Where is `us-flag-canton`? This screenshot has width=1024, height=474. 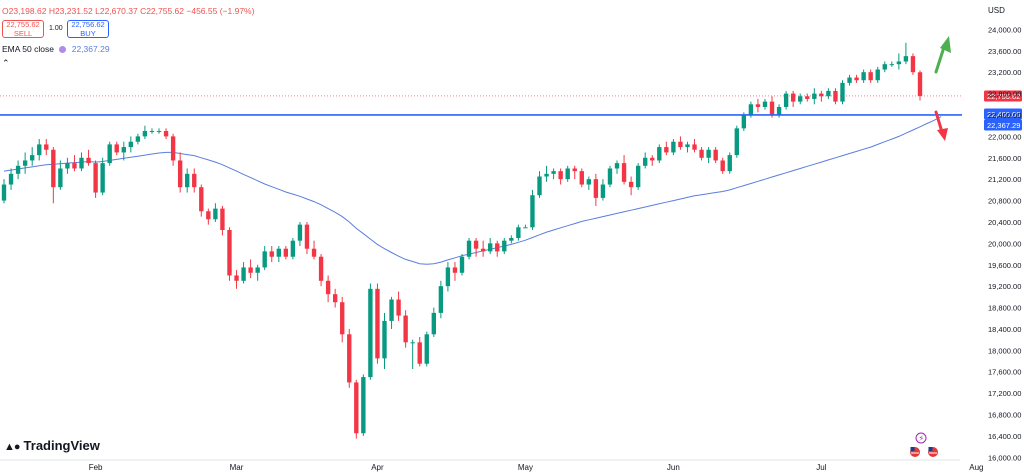
us-flag-canton is located at coordinates (912, 449).